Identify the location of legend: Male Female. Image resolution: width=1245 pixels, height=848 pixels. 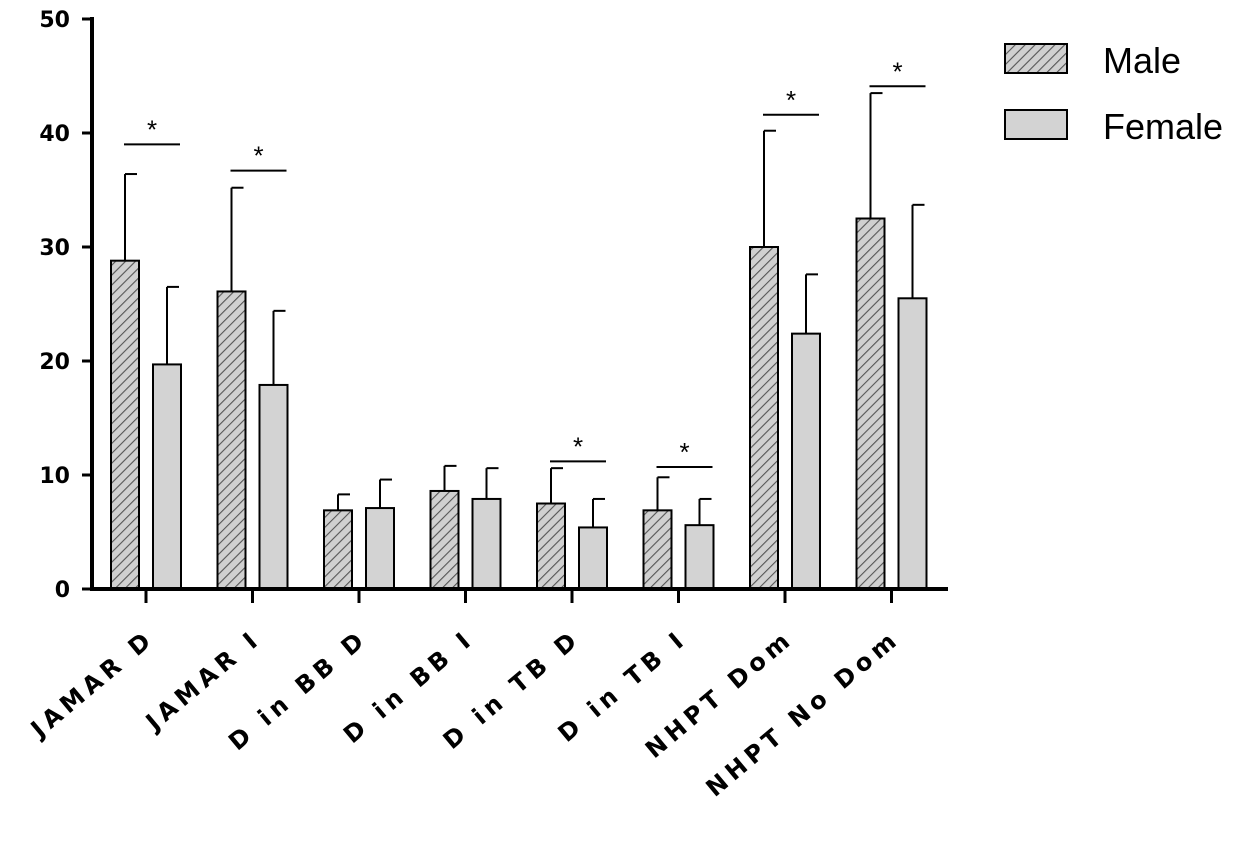
(1113, 93).